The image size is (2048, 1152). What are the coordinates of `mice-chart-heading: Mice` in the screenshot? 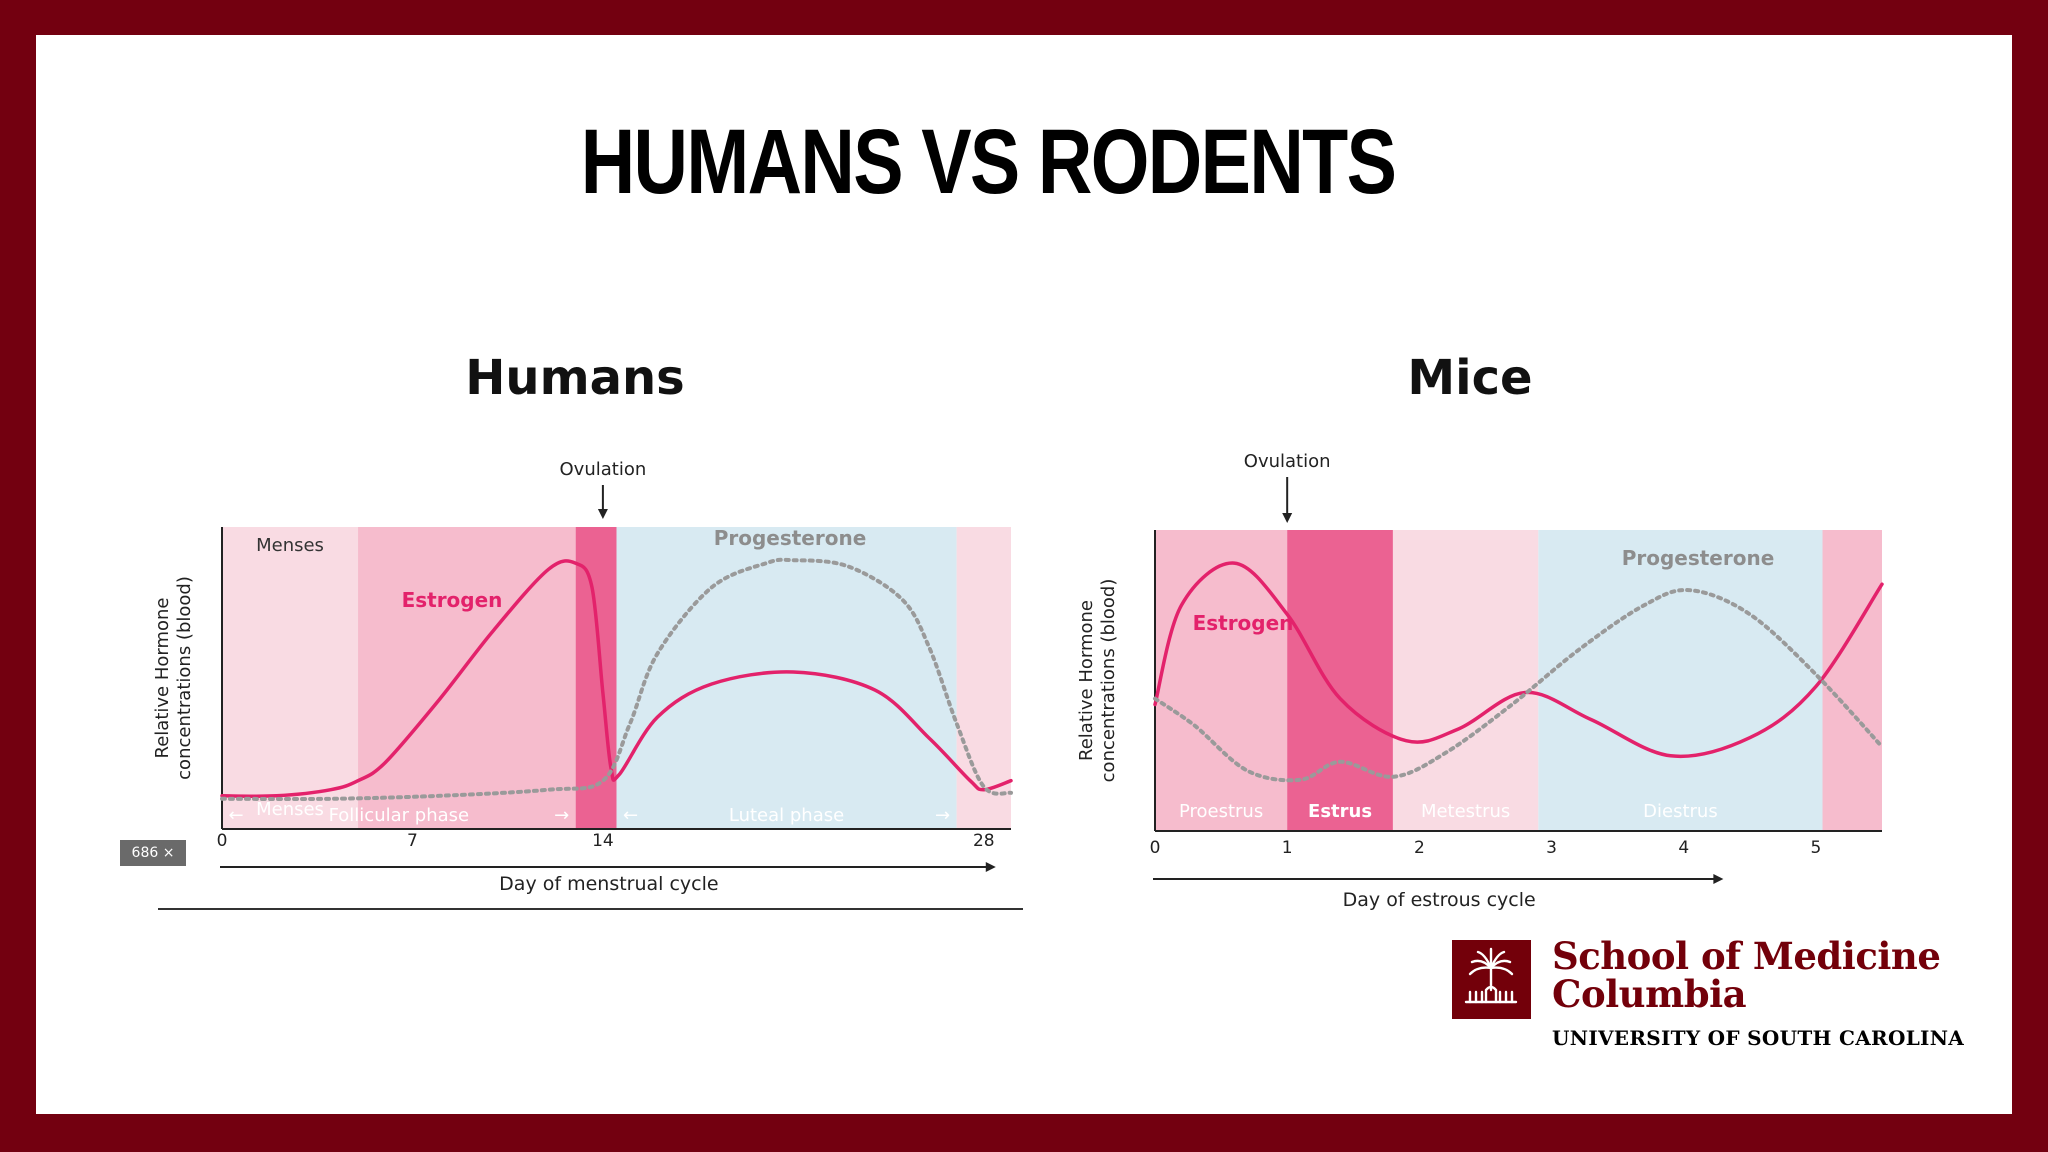 It's located at (1470, 378).